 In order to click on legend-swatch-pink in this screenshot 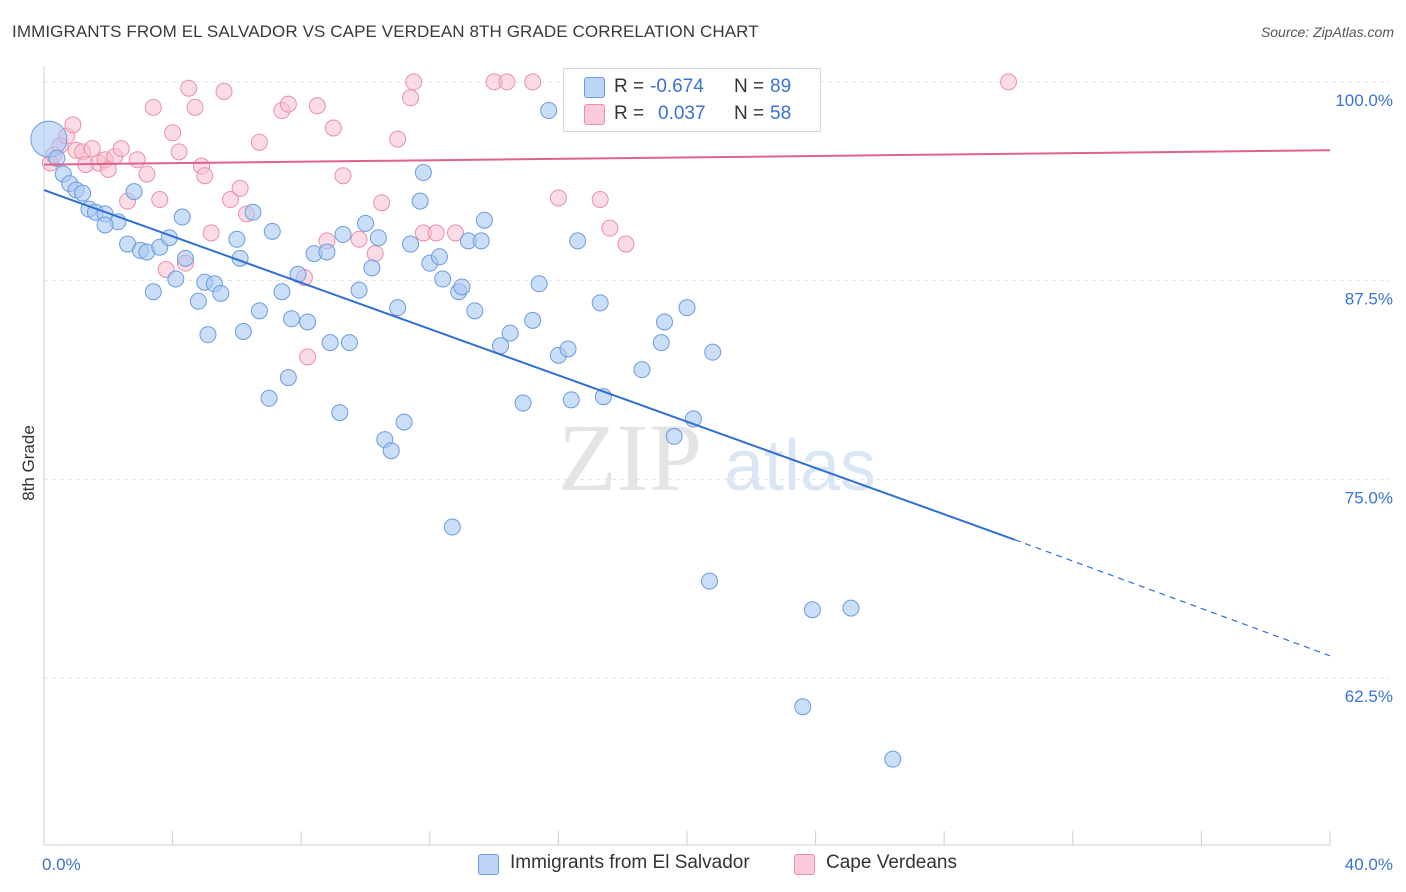, I will do `click(804, 864)`.